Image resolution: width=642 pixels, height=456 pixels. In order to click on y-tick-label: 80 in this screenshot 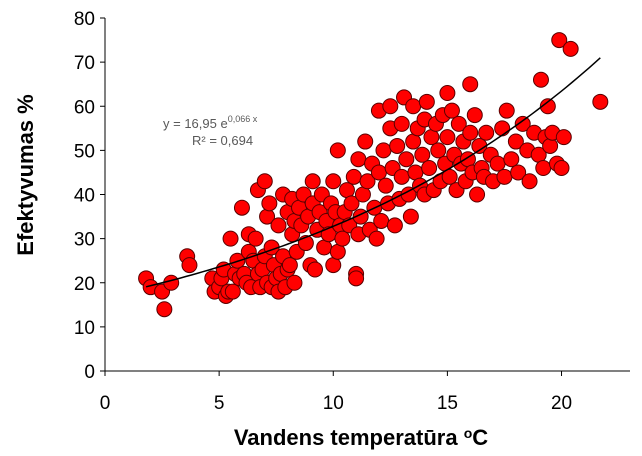, I will do `click(84, 19)`.